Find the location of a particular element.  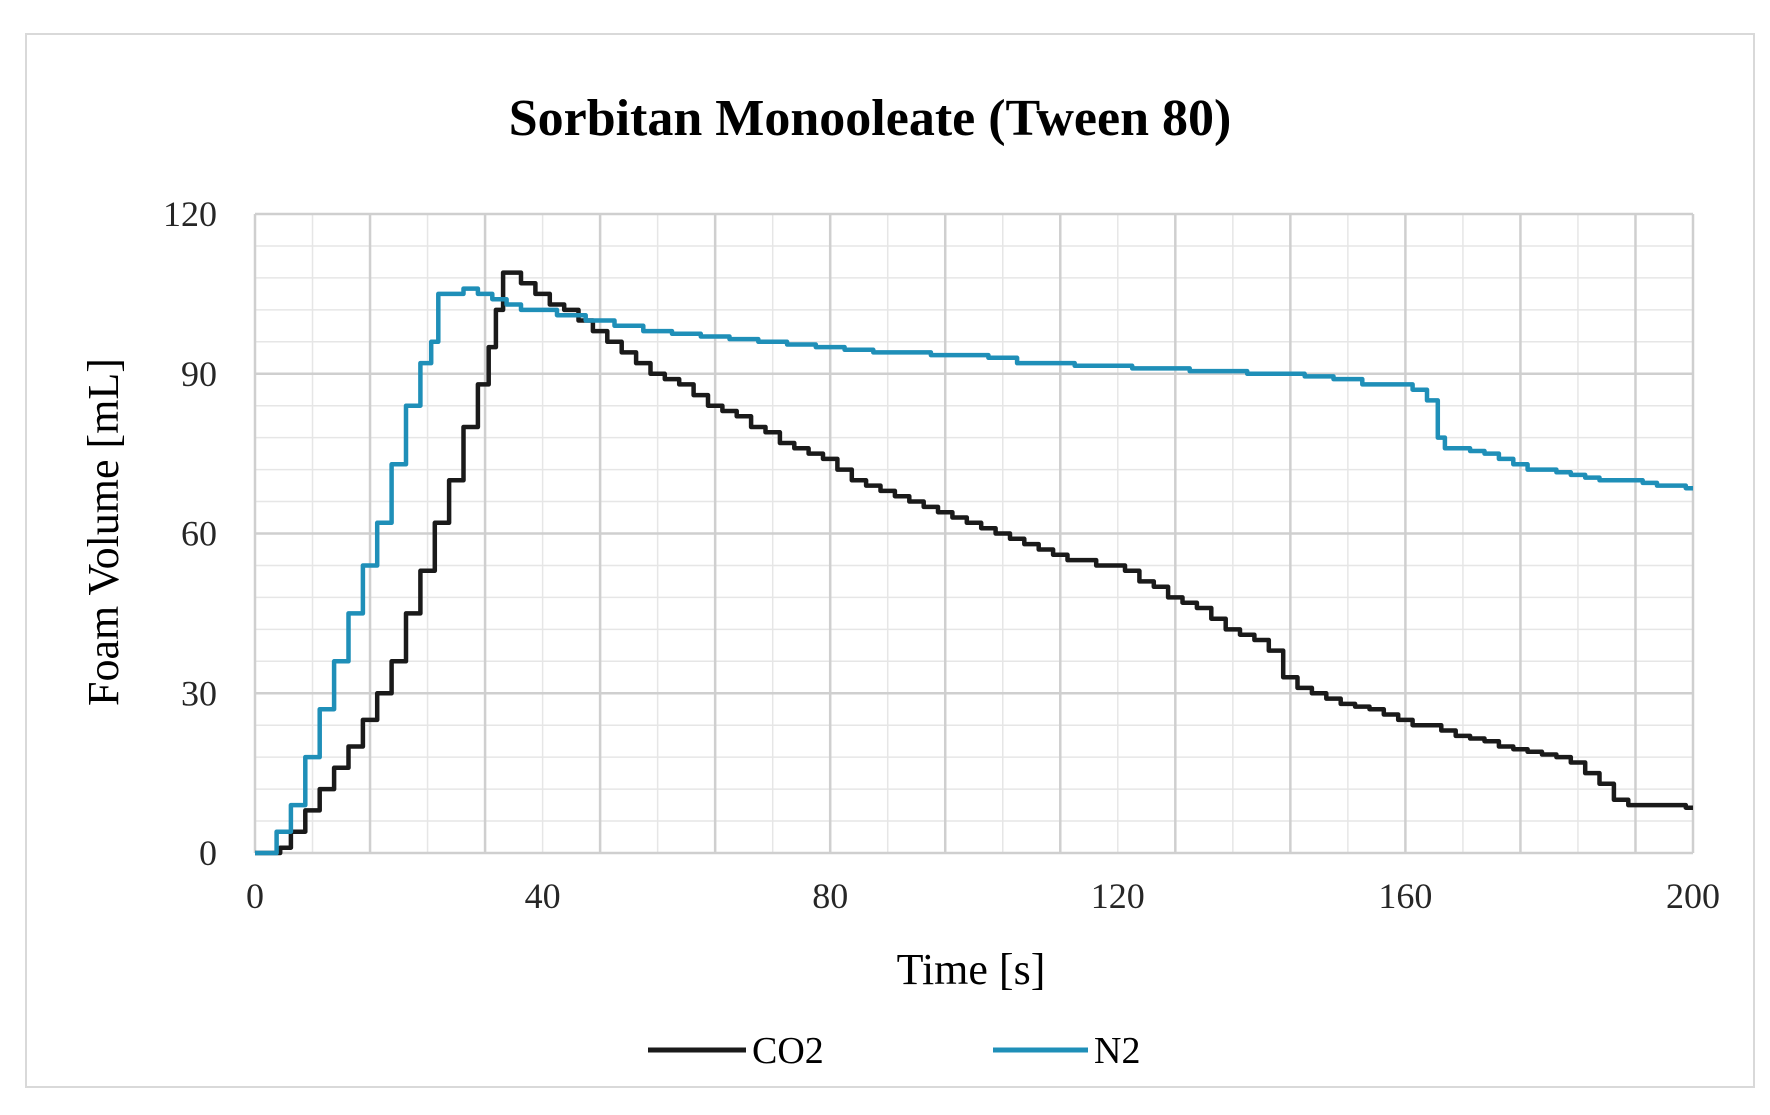

chart-title: Sorbitan Monooleate (Tween 80) is located at coordinates (870, 118).